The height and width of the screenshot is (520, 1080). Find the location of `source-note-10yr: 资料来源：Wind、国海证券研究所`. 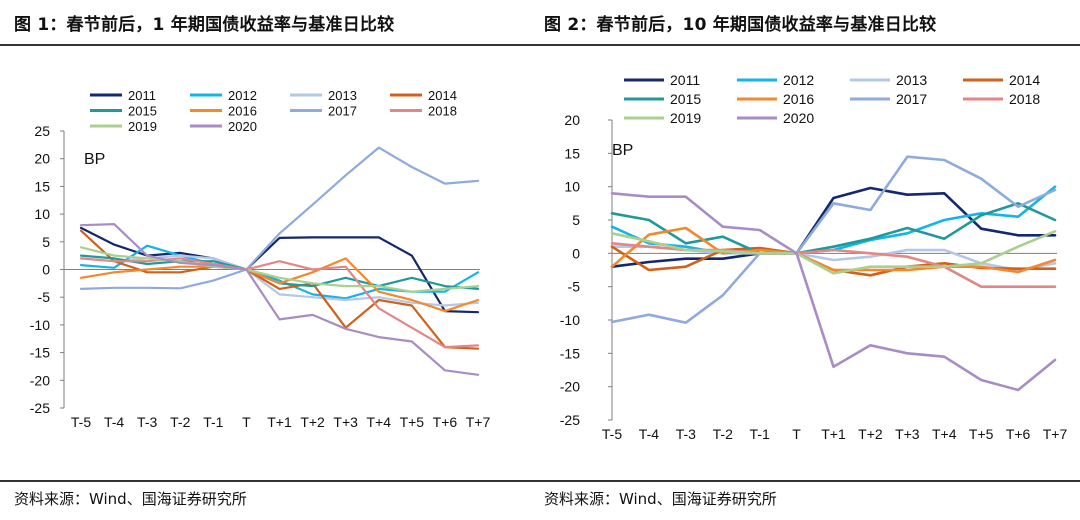

source-note-10yr: 资料来源：Wind、国海证券研究所 is located at coordinates (660, 499).